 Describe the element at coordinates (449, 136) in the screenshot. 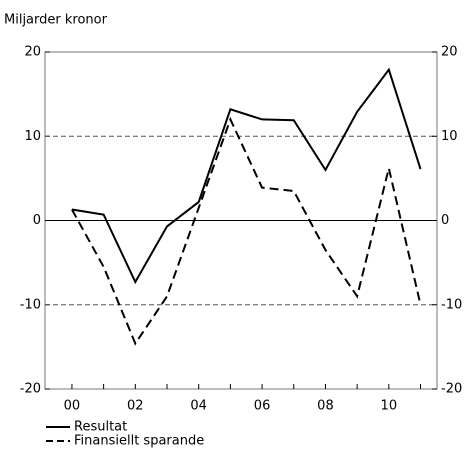

I see `y2-tick-label: 10` at that location.